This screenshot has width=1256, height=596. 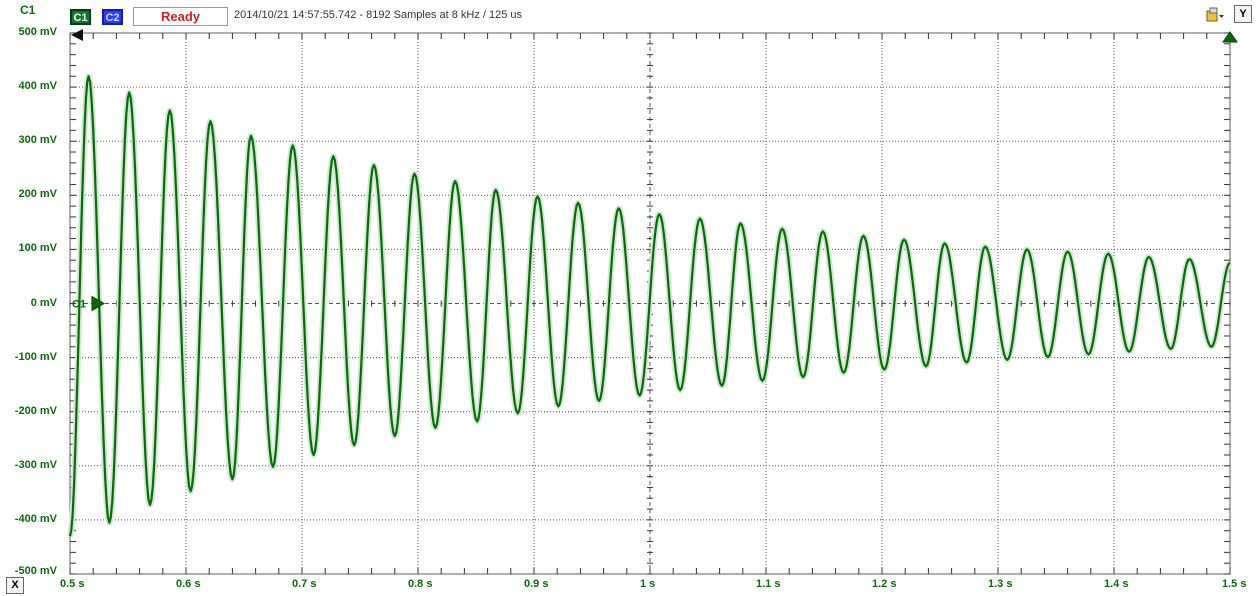 What do you see at coordinates (1243, 14) in the screenshot?
I see `y-axis-button: Y` at bounding box center [1243, 14].